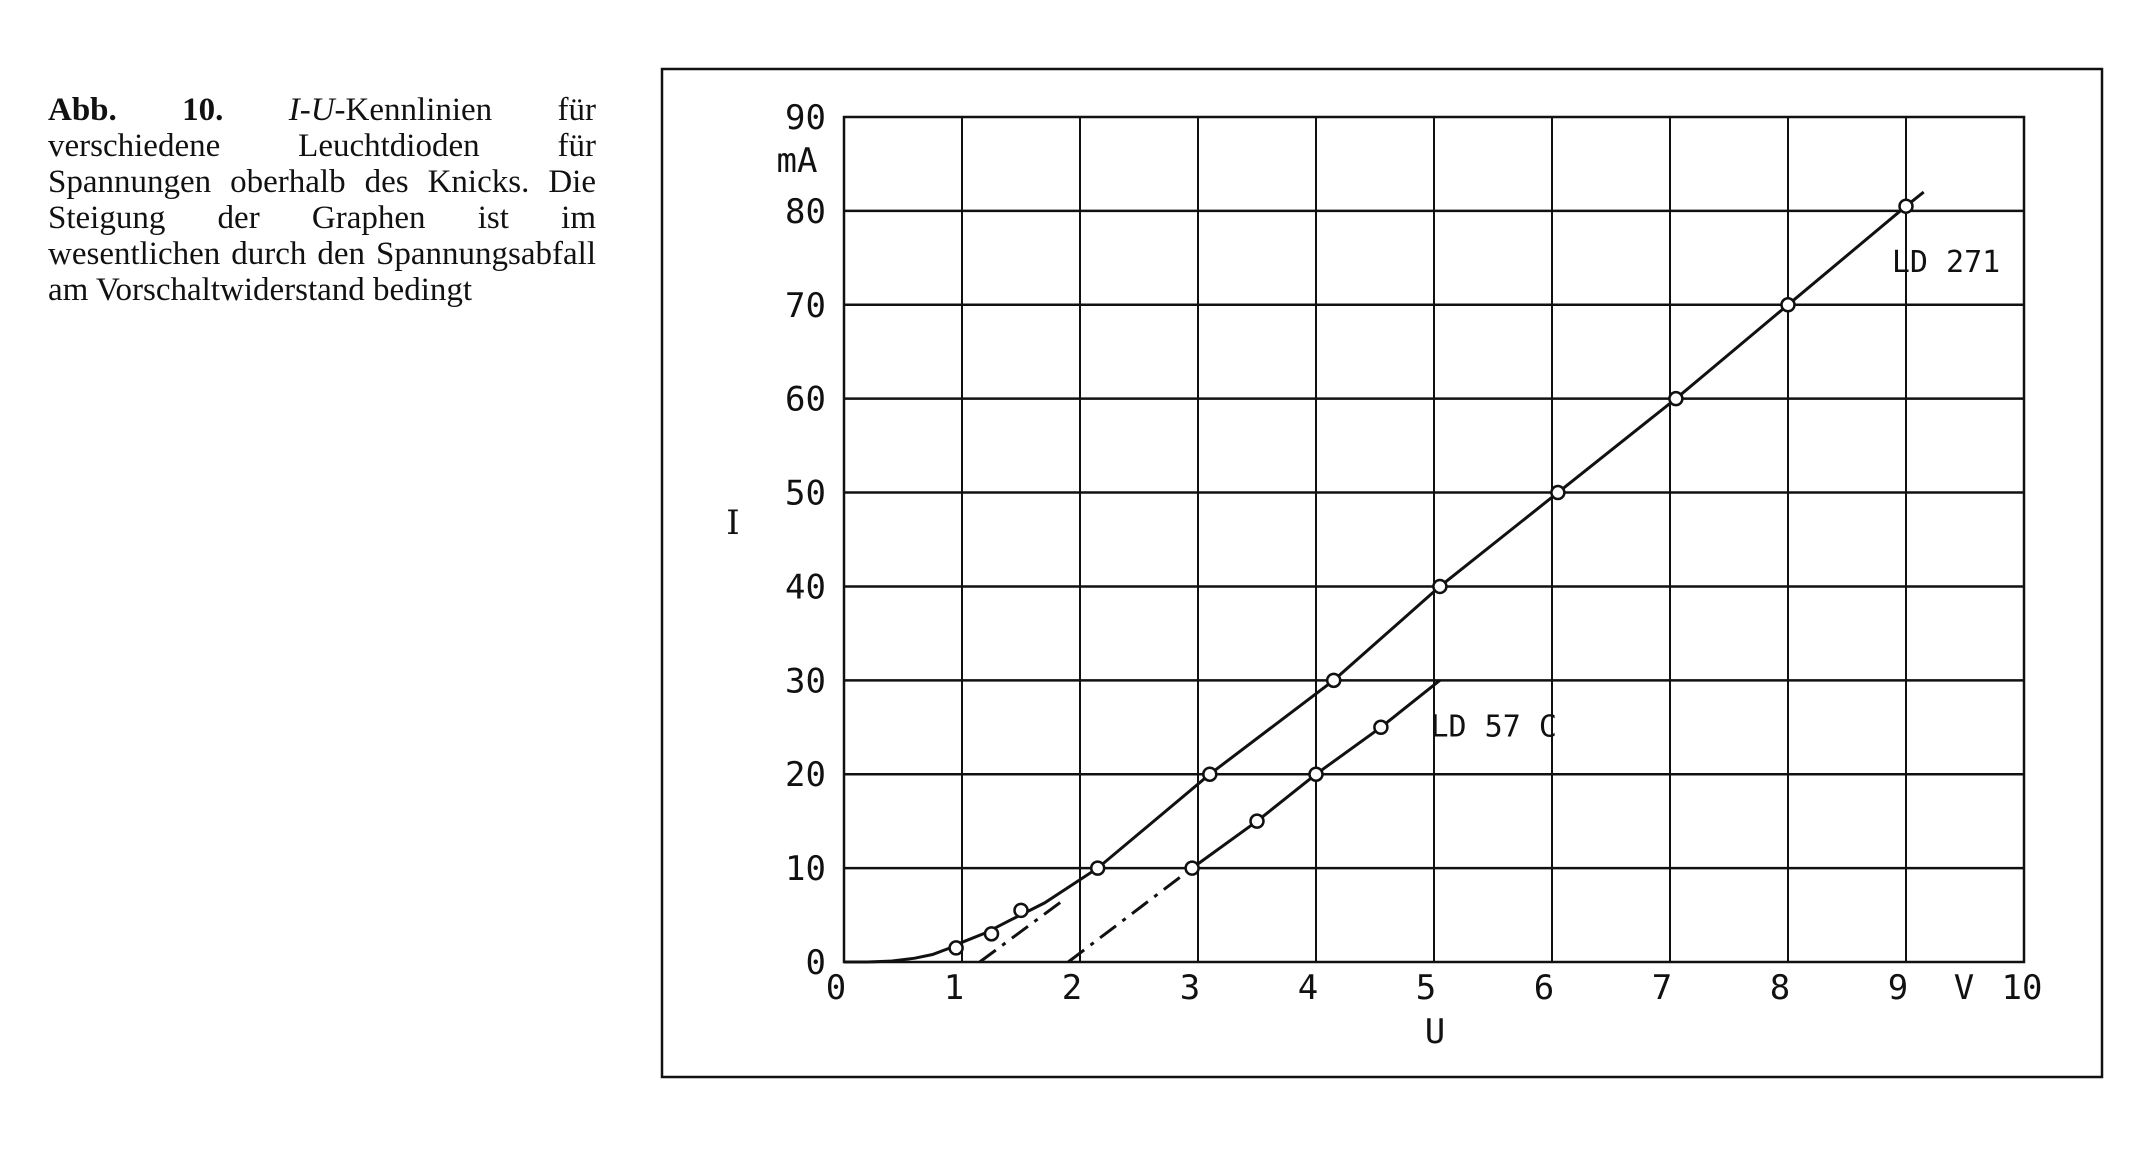 The height and width of the screenshot is (1151, 2129). What do you see at coordinates (797, 161) in the screenshot?
I see `y-axis-unit: mA` at bounding box center [797, 161].